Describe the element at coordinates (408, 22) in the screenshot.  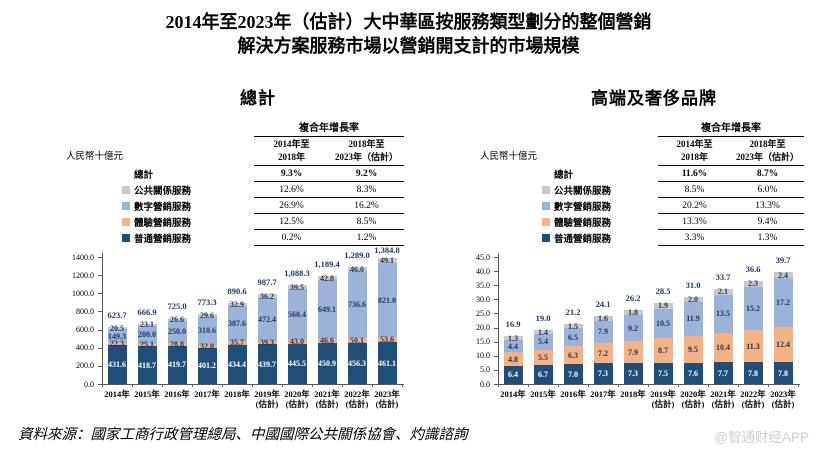
I see `page-title-line1: 2014年至2023年（估計）大中華區按服務類型劃分的整個營銷` at that location.